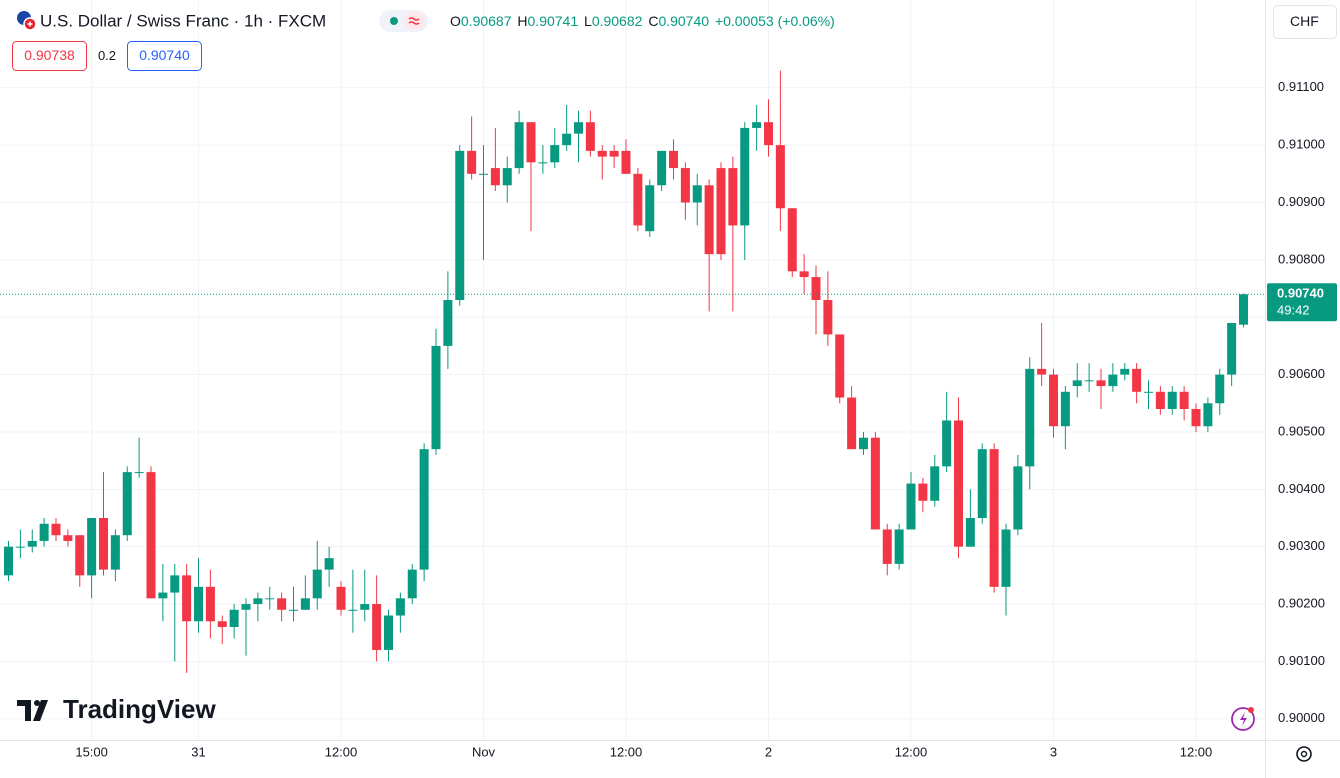 Image resolution: width=1340 pixels, height=778 pixels. I want to click on price-tag-box, so click(1302, 302).